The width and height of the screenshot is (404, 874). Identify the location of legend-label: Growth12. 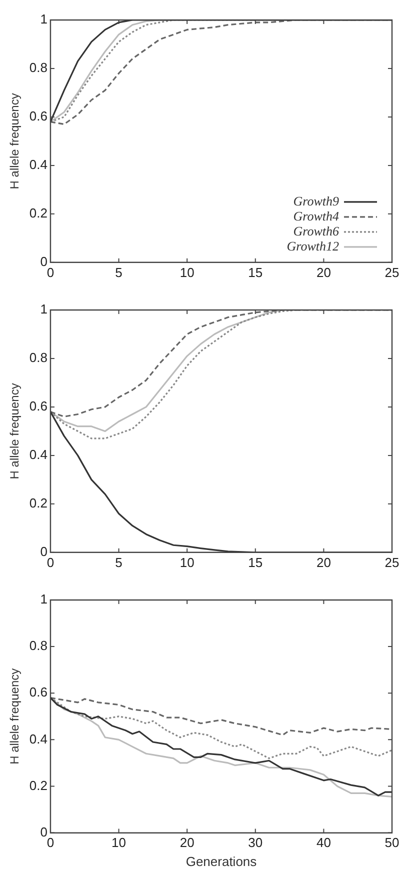
(313, 246).